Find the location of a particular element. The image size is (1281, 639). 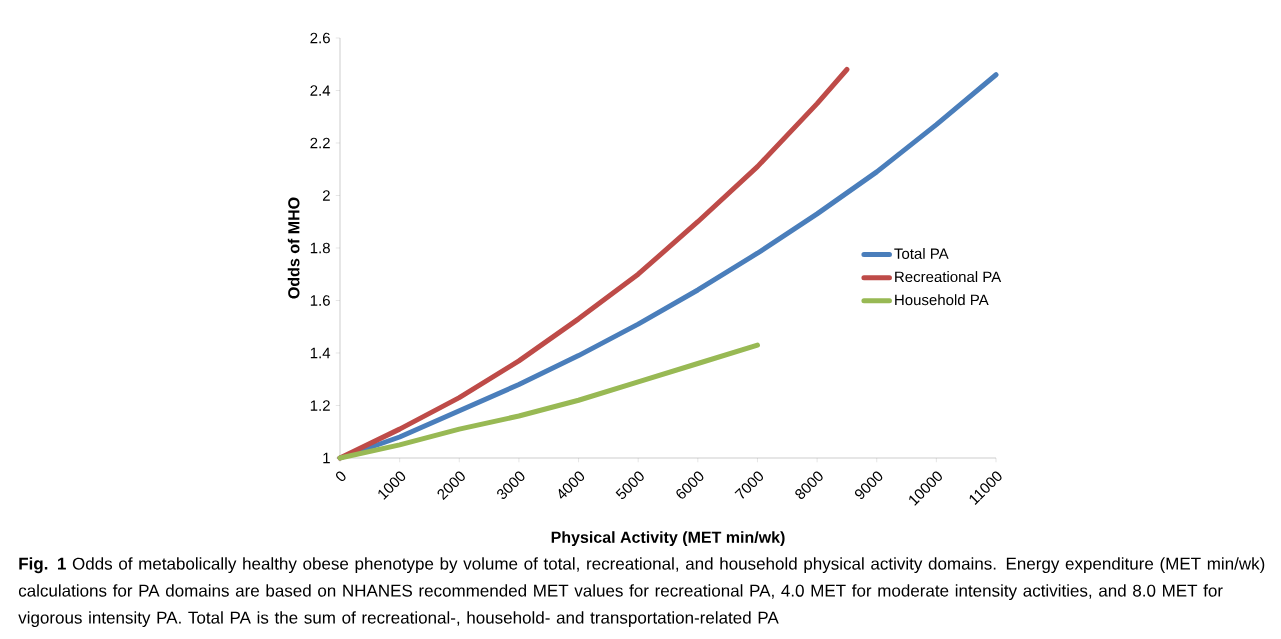

legend-label: Household PA is located at coordinates (942, 300).